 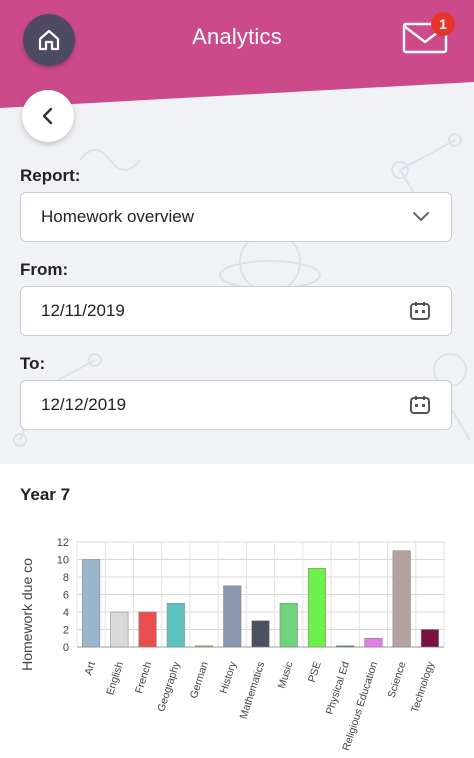 I want to click on x-tick-label: English, so click(x=115, y=678).